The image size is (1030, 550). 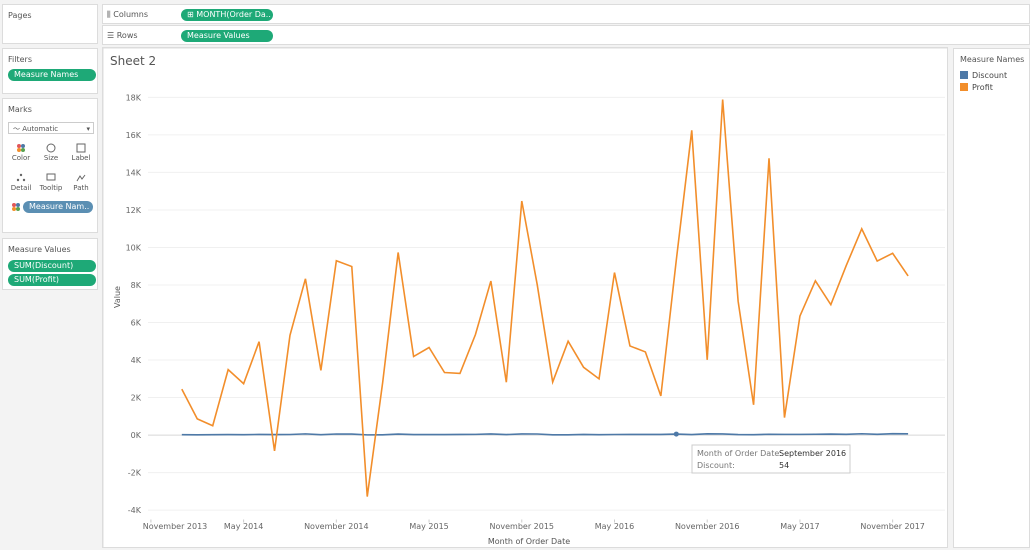 What do you see at coordinates (990, 75) in the screenshot?
I see `legend-label: Discount` at bounding box center [990, 75].